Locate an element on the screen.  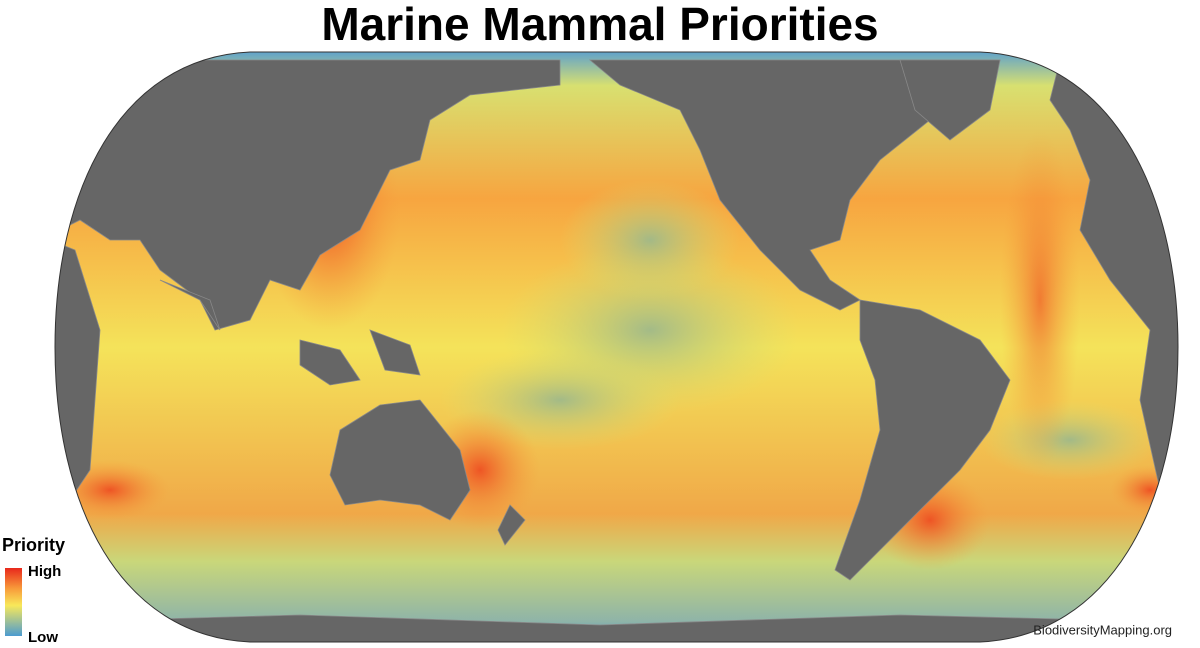
legend-title: Priority is located at coordinates (33, 545).